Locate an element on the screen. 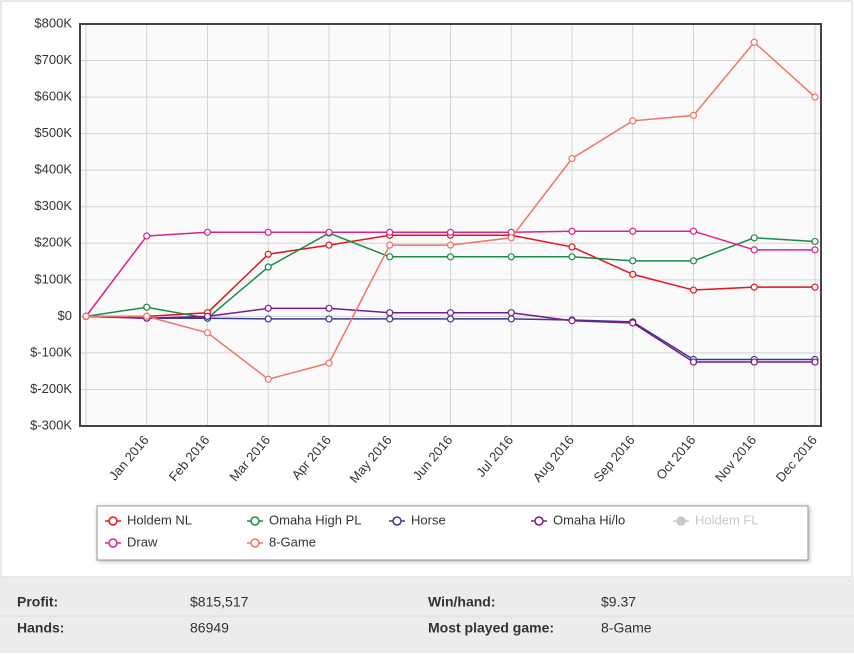 The height and width of the screenshot is (658, 854). stat-label: Hands: is located at coordinates (40, 628).